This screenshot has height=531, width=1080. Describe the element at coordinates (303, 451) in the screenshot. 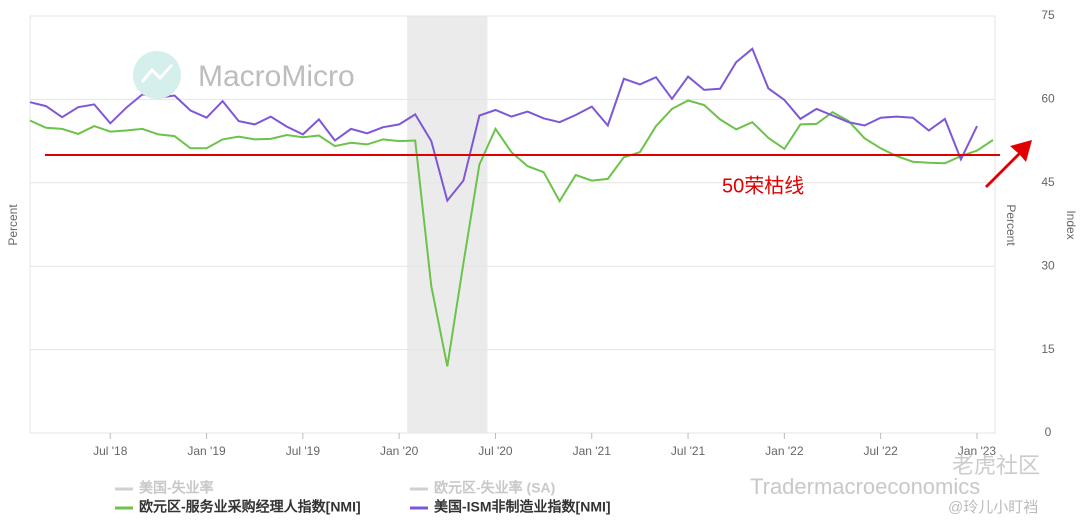

I see `x-tick-label: Jul '19` at that location.